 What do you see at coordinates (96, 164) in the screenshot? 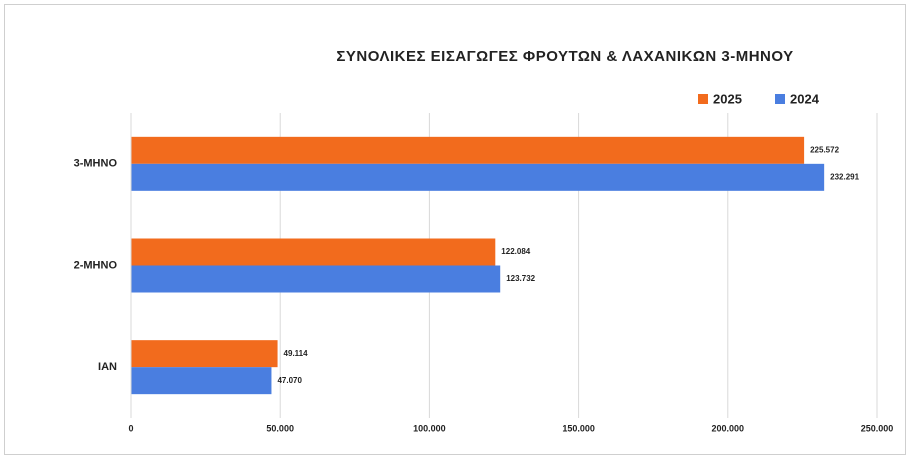
I see `y-tick-label: 3-ΜΗΝΟ` at bounding box center [96, 164].